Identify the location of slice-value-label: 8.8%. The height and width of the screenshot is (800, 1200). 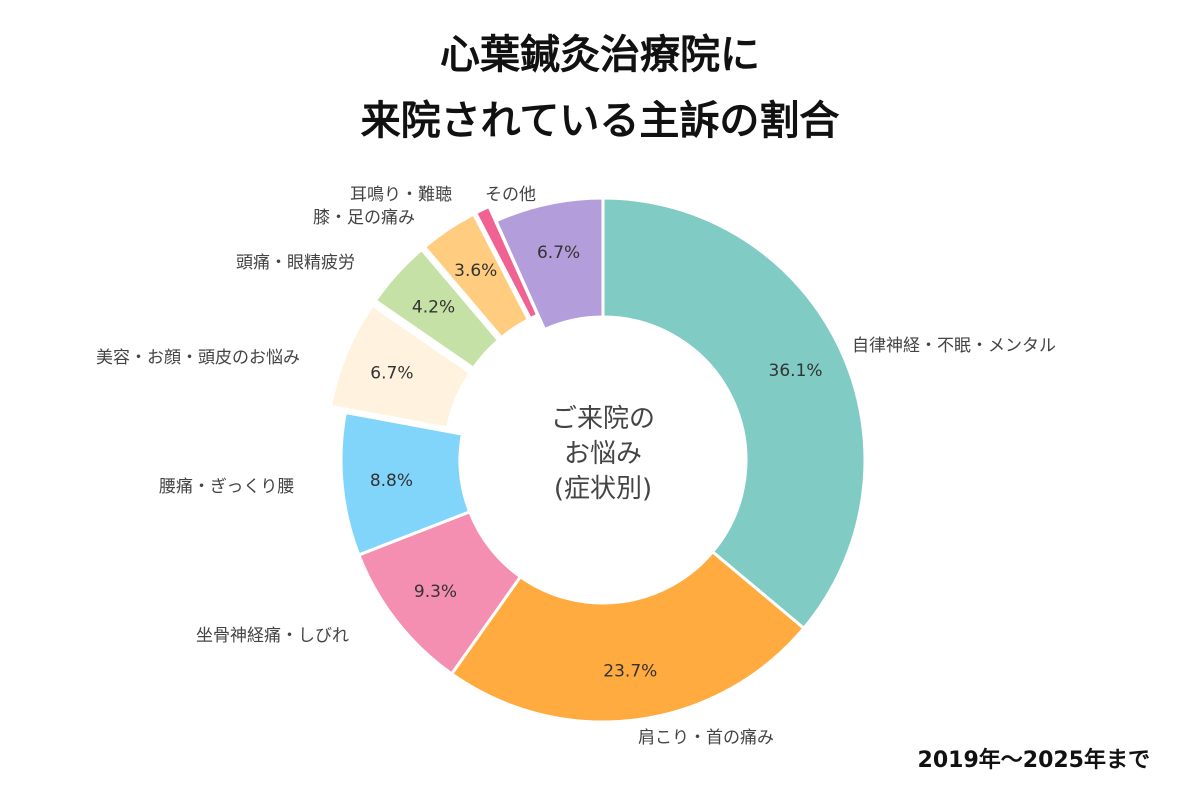
(391, 481).